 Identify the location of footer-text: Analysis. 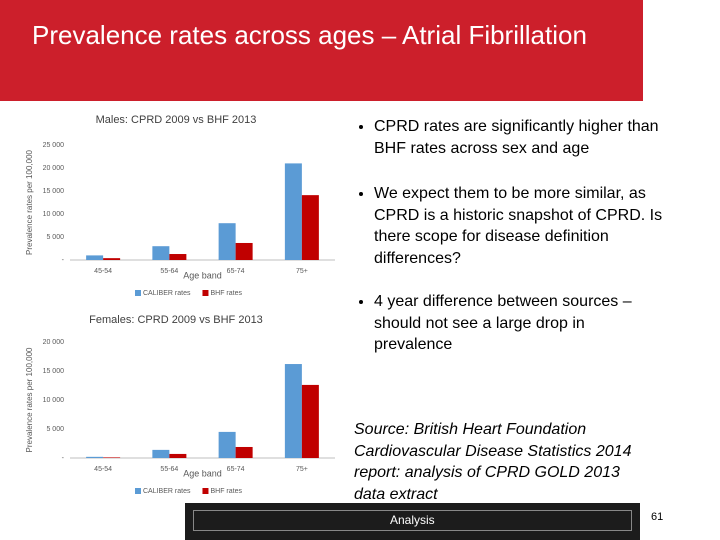
(412, 520).